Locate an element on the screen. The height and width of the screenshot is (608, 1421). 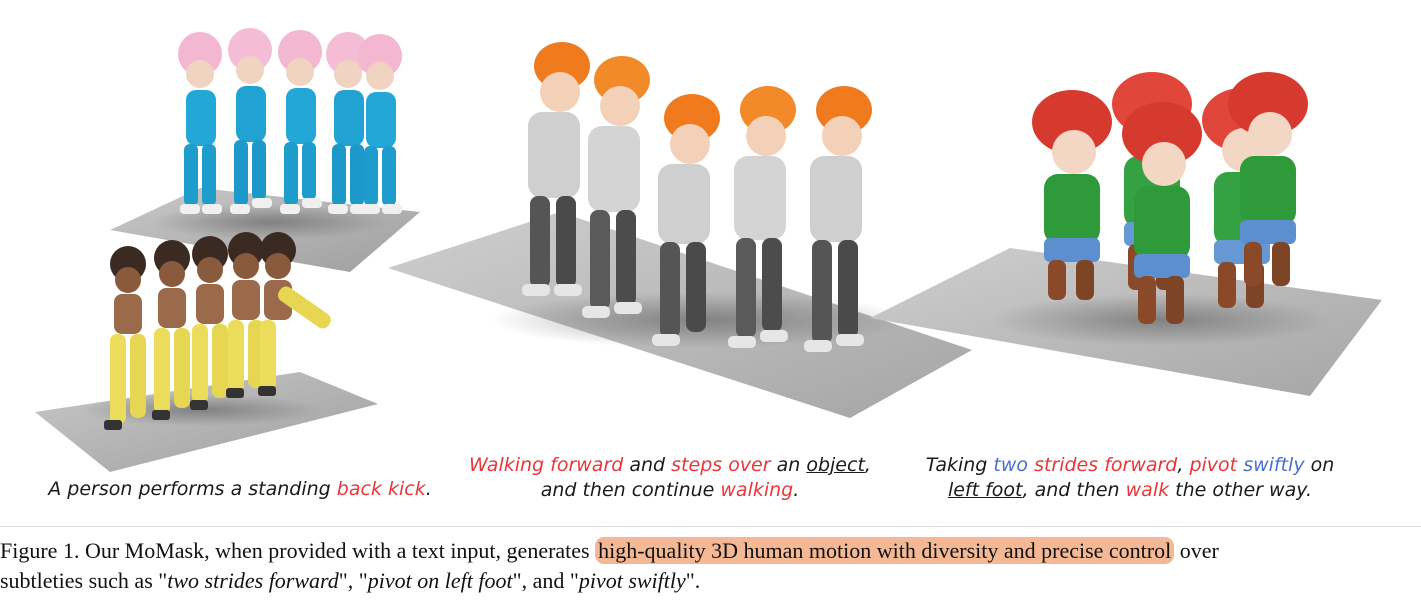
figure-caption-text: ". is located at coordinates (693, 580).